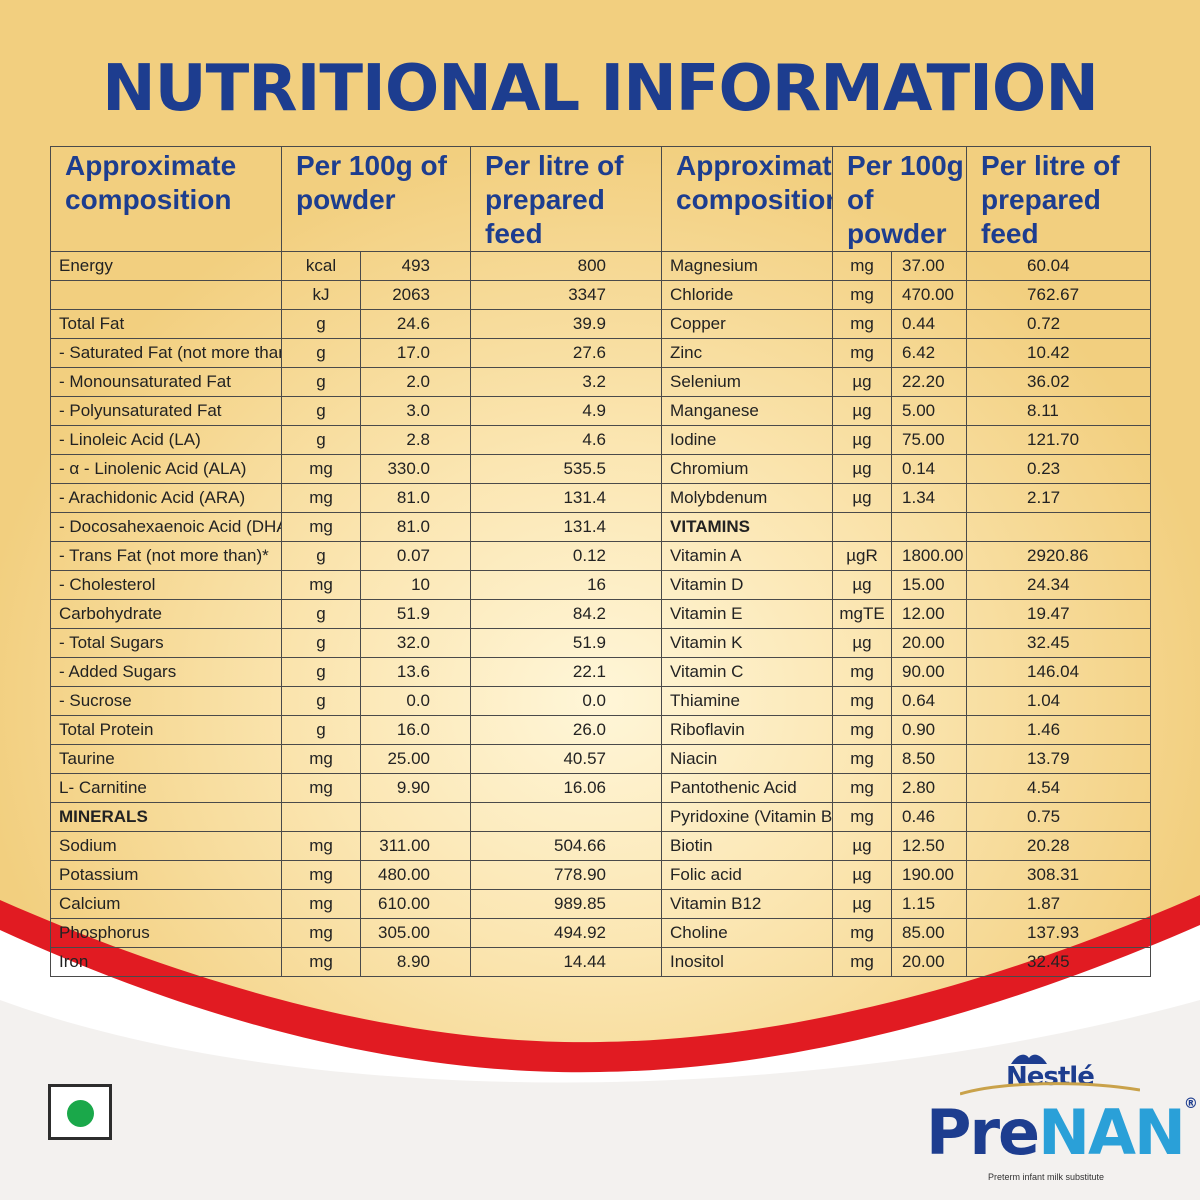  What do you see at coordinates (747, 440) in the screenshot?
I see `nutrient-name: Iodine` at bounding box center [747, 440].